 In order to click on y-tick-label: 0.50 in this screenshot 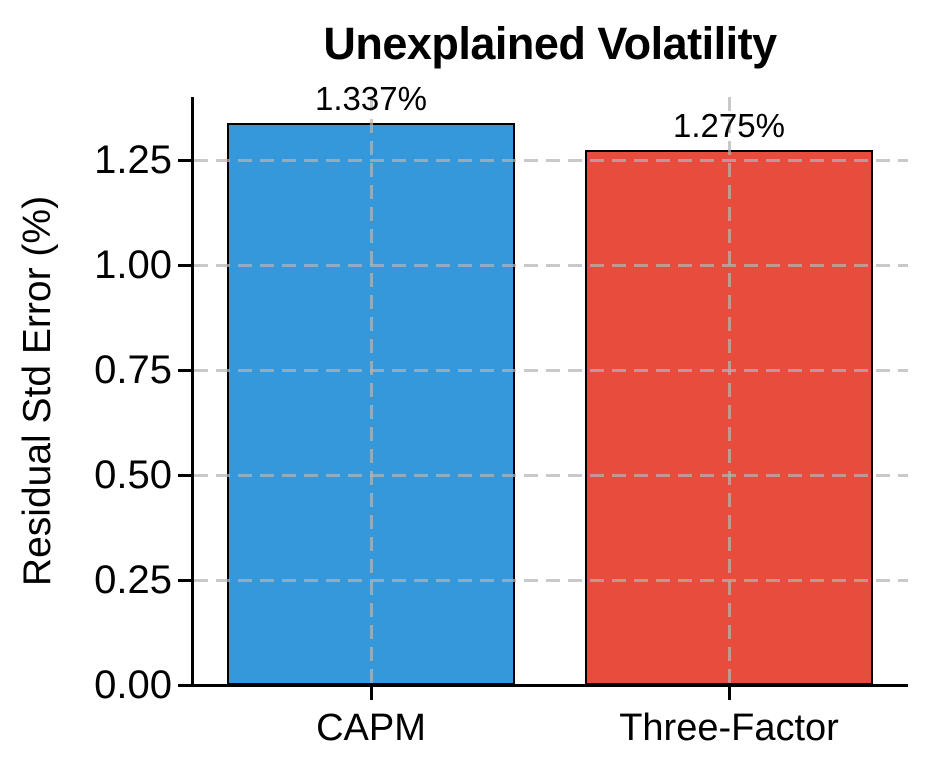, I will do `click(133, 475)`.